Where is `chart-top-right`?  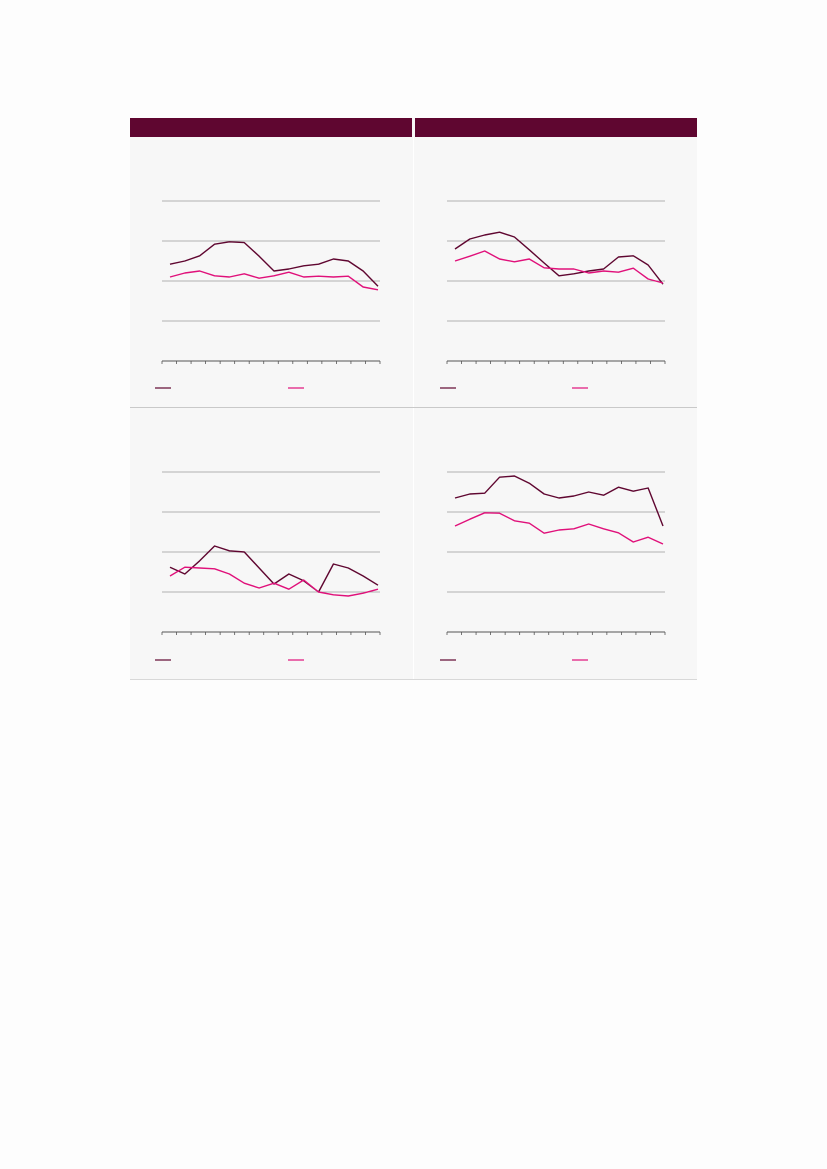
chart-top-right is located at coordinates (553, 294).